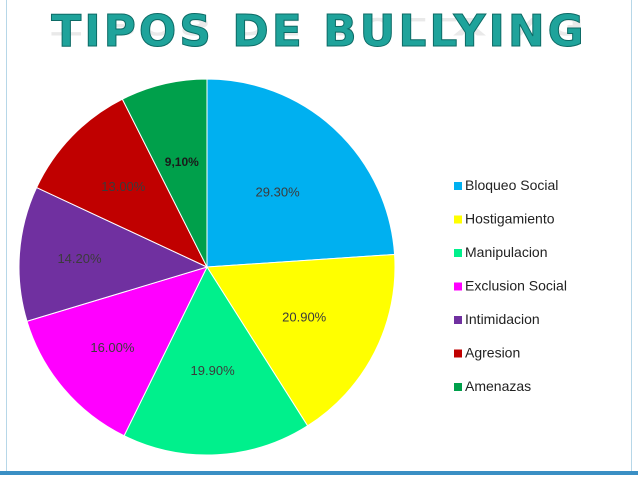  I want to click on legend-swatch-intimidacion, so click(458, 320).